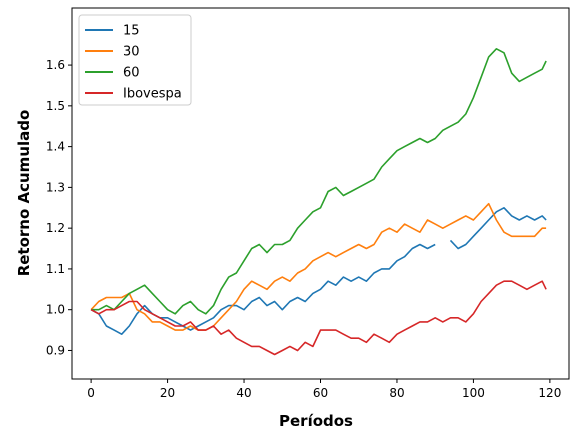 The width and height of the screenshot is (578, 441). What do you see at coordinates (24, 193) in the screenshot?
I see `y-axis-title: Retorno Acumulado` at bounding box center [24, 193].